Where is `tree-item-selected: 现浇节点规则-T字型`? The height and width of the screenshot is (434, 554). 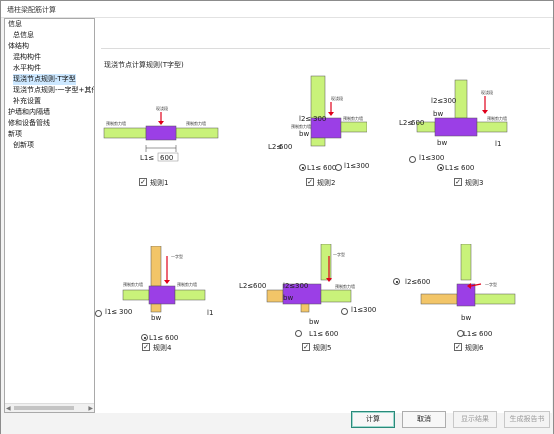
tree-item-selected: 现浇节点规则-T字型 is located at coordinates (44, 79).